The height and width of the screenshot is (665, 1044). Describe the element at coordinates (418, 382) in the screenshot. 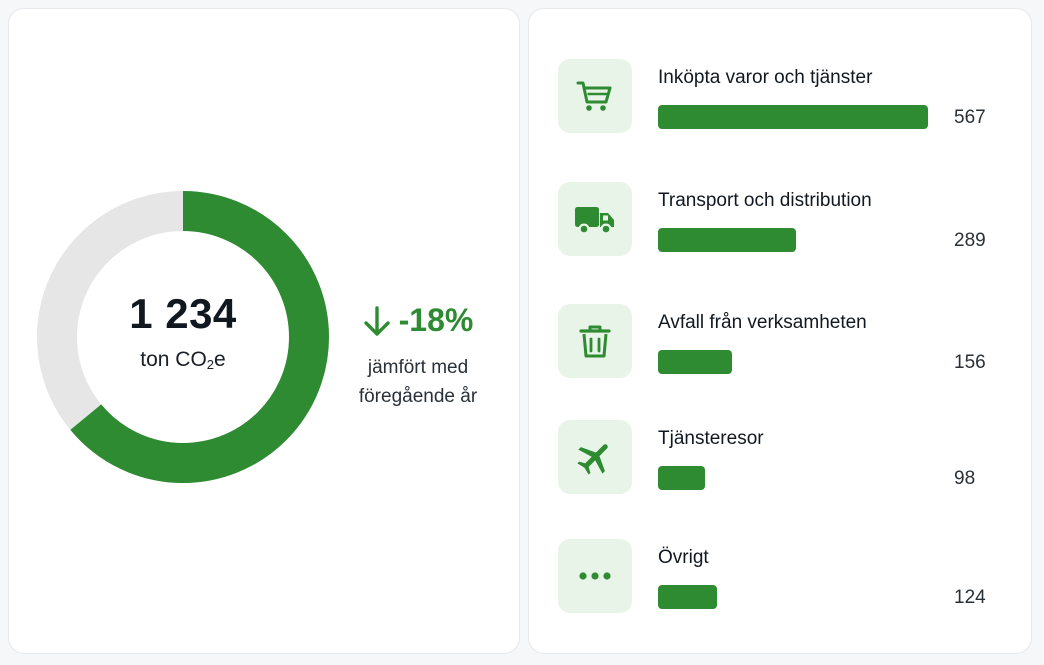

I see `change-note: jämfört med föregående år` at that location.